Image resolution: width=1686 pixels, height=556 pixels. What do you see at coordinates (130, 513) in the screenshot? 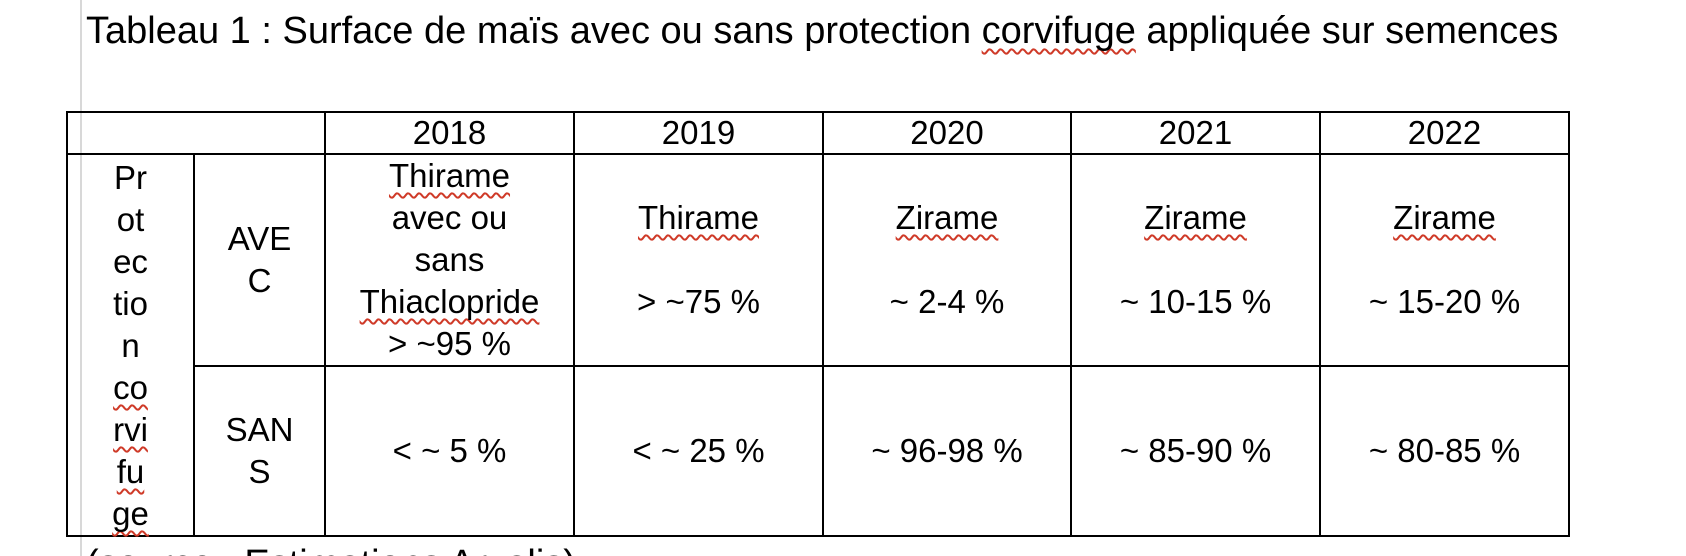
I see `rowhead-line-misspelled: ge` at bounding box center [130, 513].